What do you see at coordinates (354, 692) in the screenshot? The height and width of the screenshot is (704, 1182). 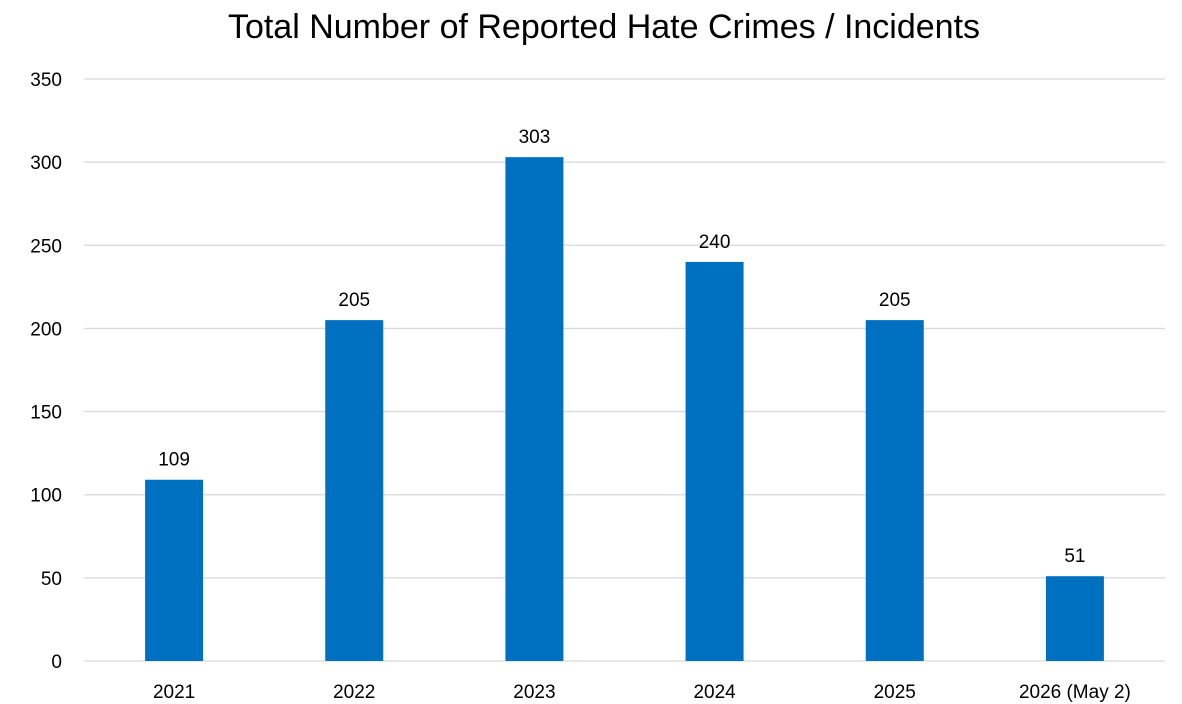 I see `x-tick-label: 2022` at bounding box center [354, 692].